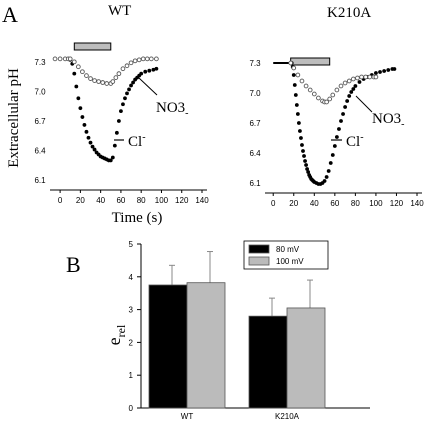 This screenshot has width=448, height=422. Describe the element at coordinates (255, 153) in the screenshot. I see `y-tick-label: 6.4` at that location.